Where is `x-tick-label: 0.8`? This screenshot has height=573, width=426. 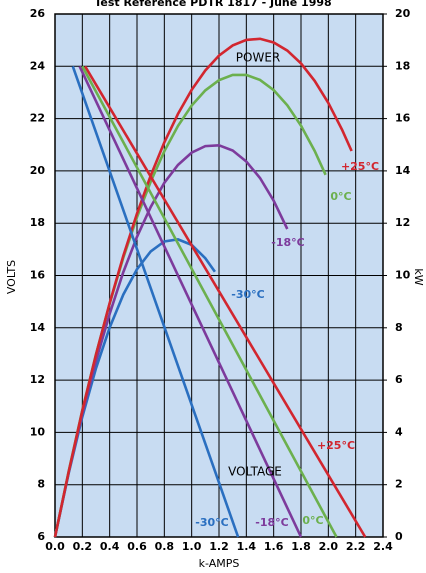 x-tick-label: 0.8 is located at coordinates (165, 546).